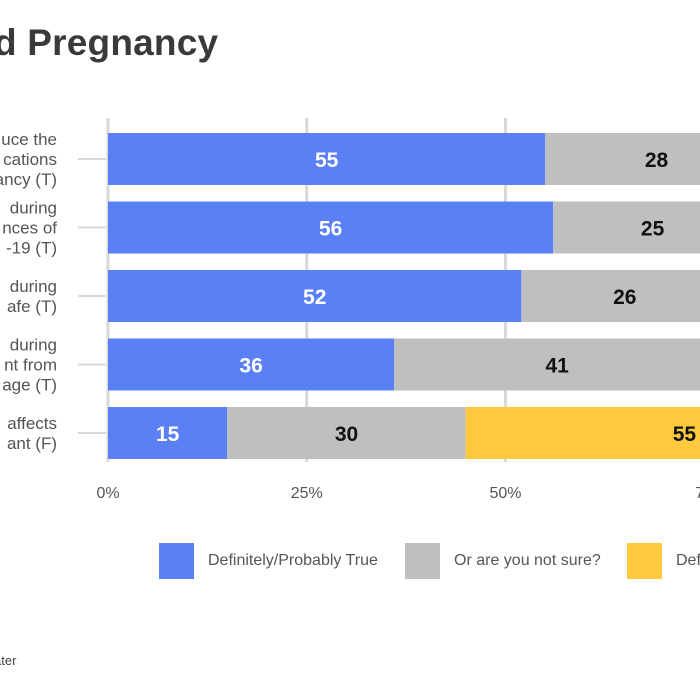 The height and width of the screenshot is (700, 700). I want to click on data-label: 28, so click(657, 160).